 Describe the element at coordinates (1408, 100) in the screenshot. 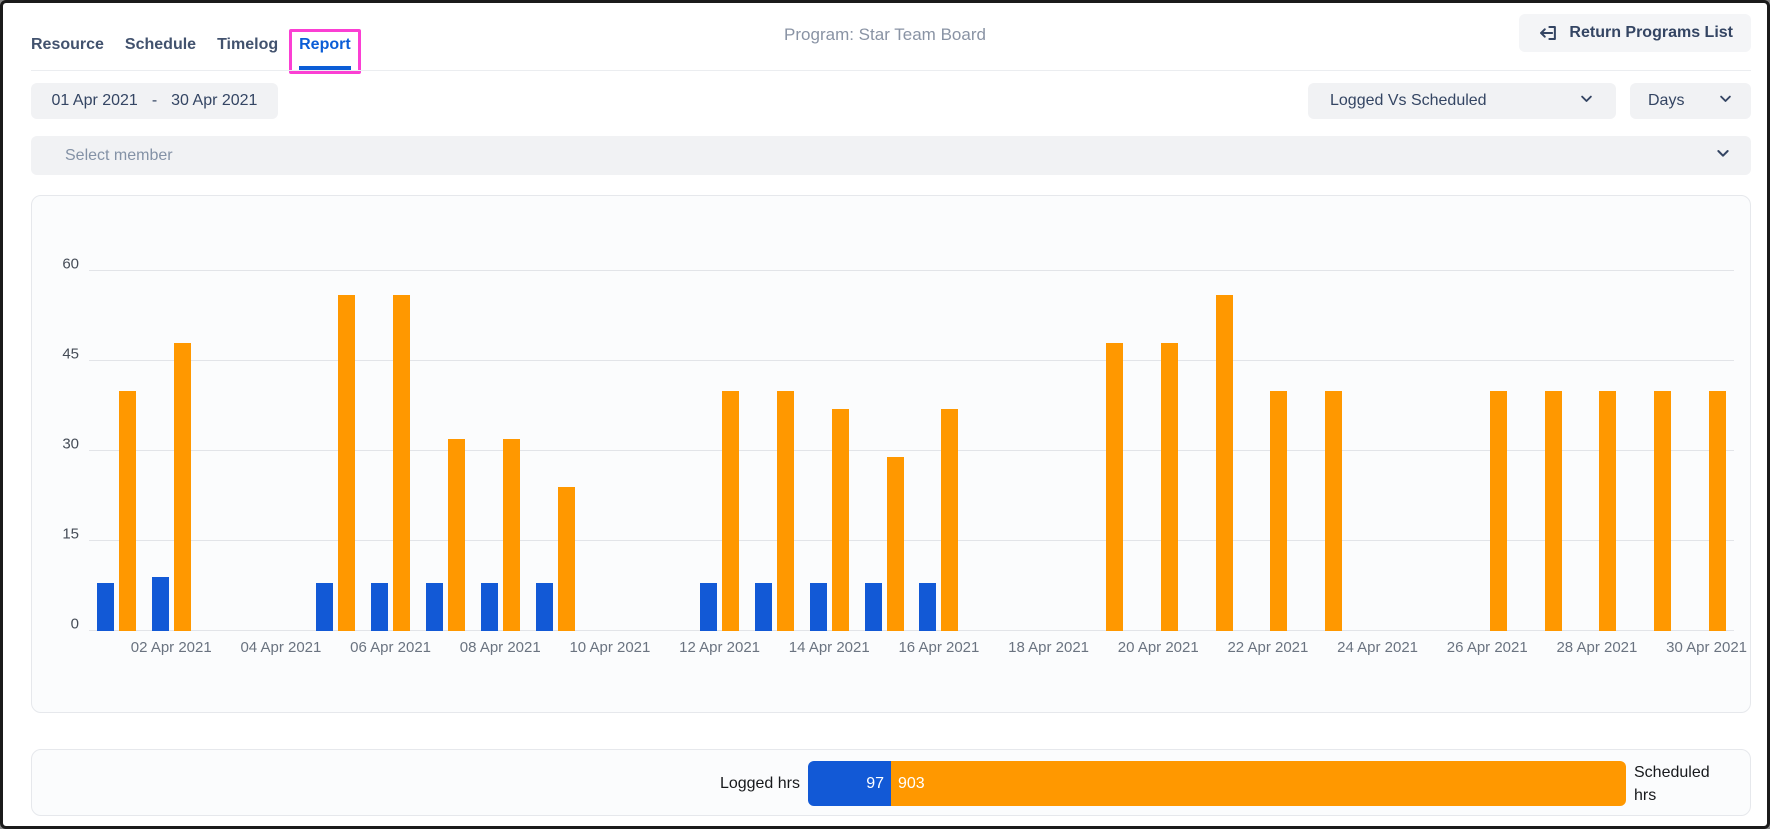

I see `metric-dropdown-value: Logged Vs Scheduled` at that location.